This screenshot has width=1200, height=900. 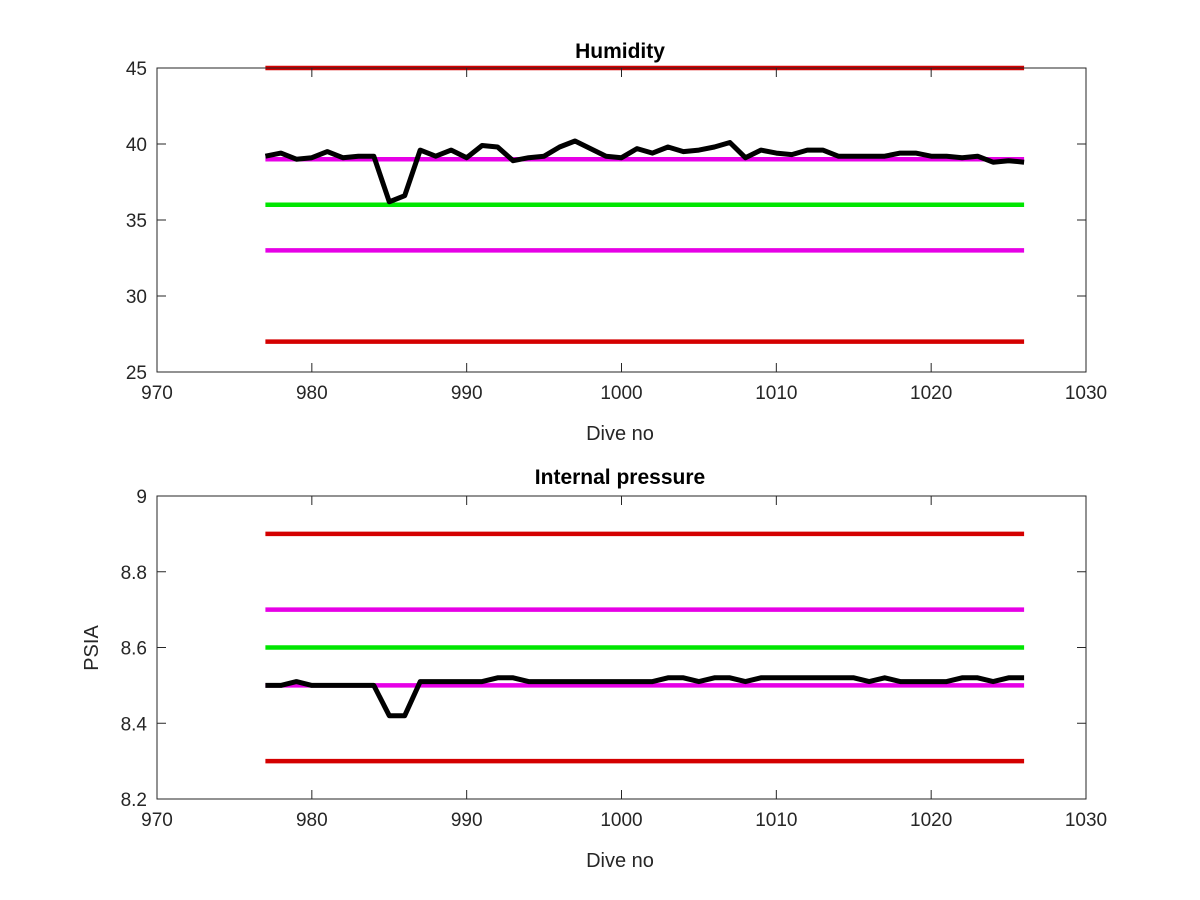 What do you see at coordinates (1086, 393) in the screenshot?
I see `humidity-x-tick-label: 1030` at bounding box center [1086, 393].